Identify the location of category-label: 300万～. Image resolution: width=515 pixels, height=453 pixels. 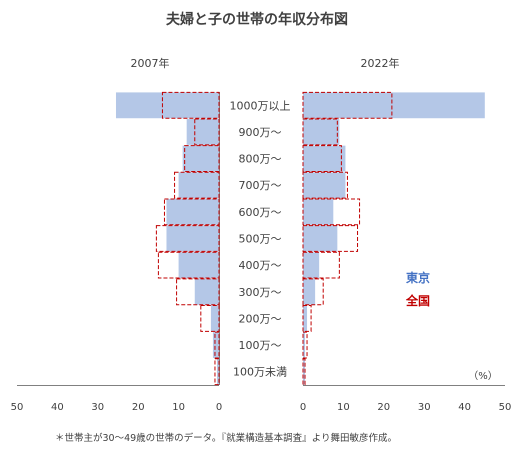
(260, 292).